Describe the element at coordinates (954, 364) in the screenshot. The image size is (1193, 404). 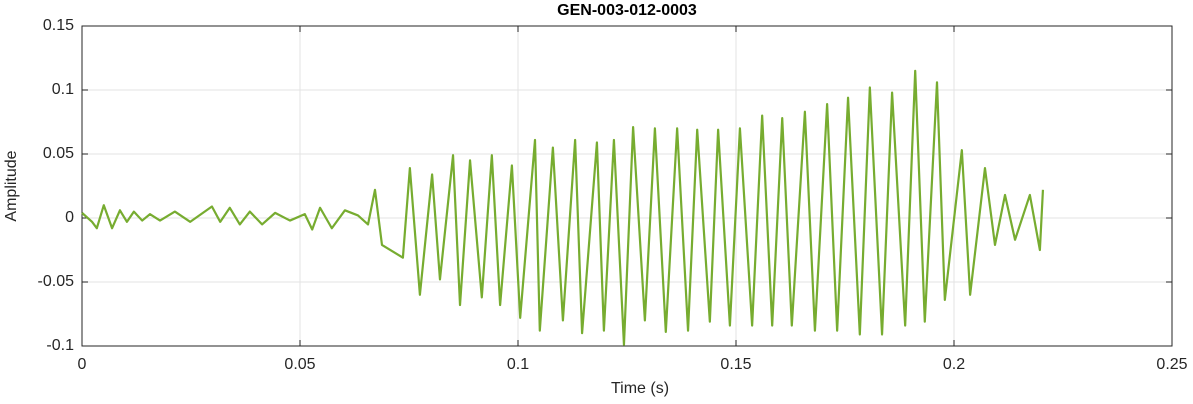
I see `x-tick-label: 0.2` at that location.